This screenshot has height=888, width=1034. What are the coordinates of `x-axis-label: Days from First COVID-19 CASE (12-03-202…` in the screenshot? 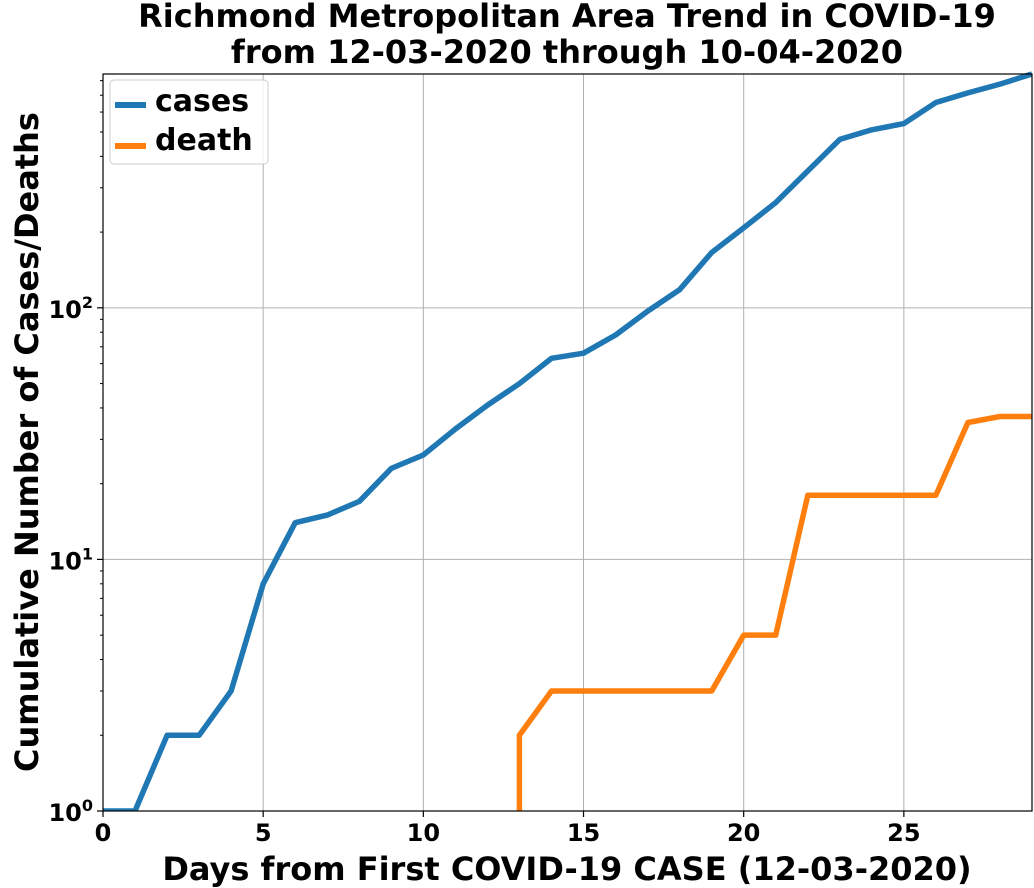 It's located at (566, 869).